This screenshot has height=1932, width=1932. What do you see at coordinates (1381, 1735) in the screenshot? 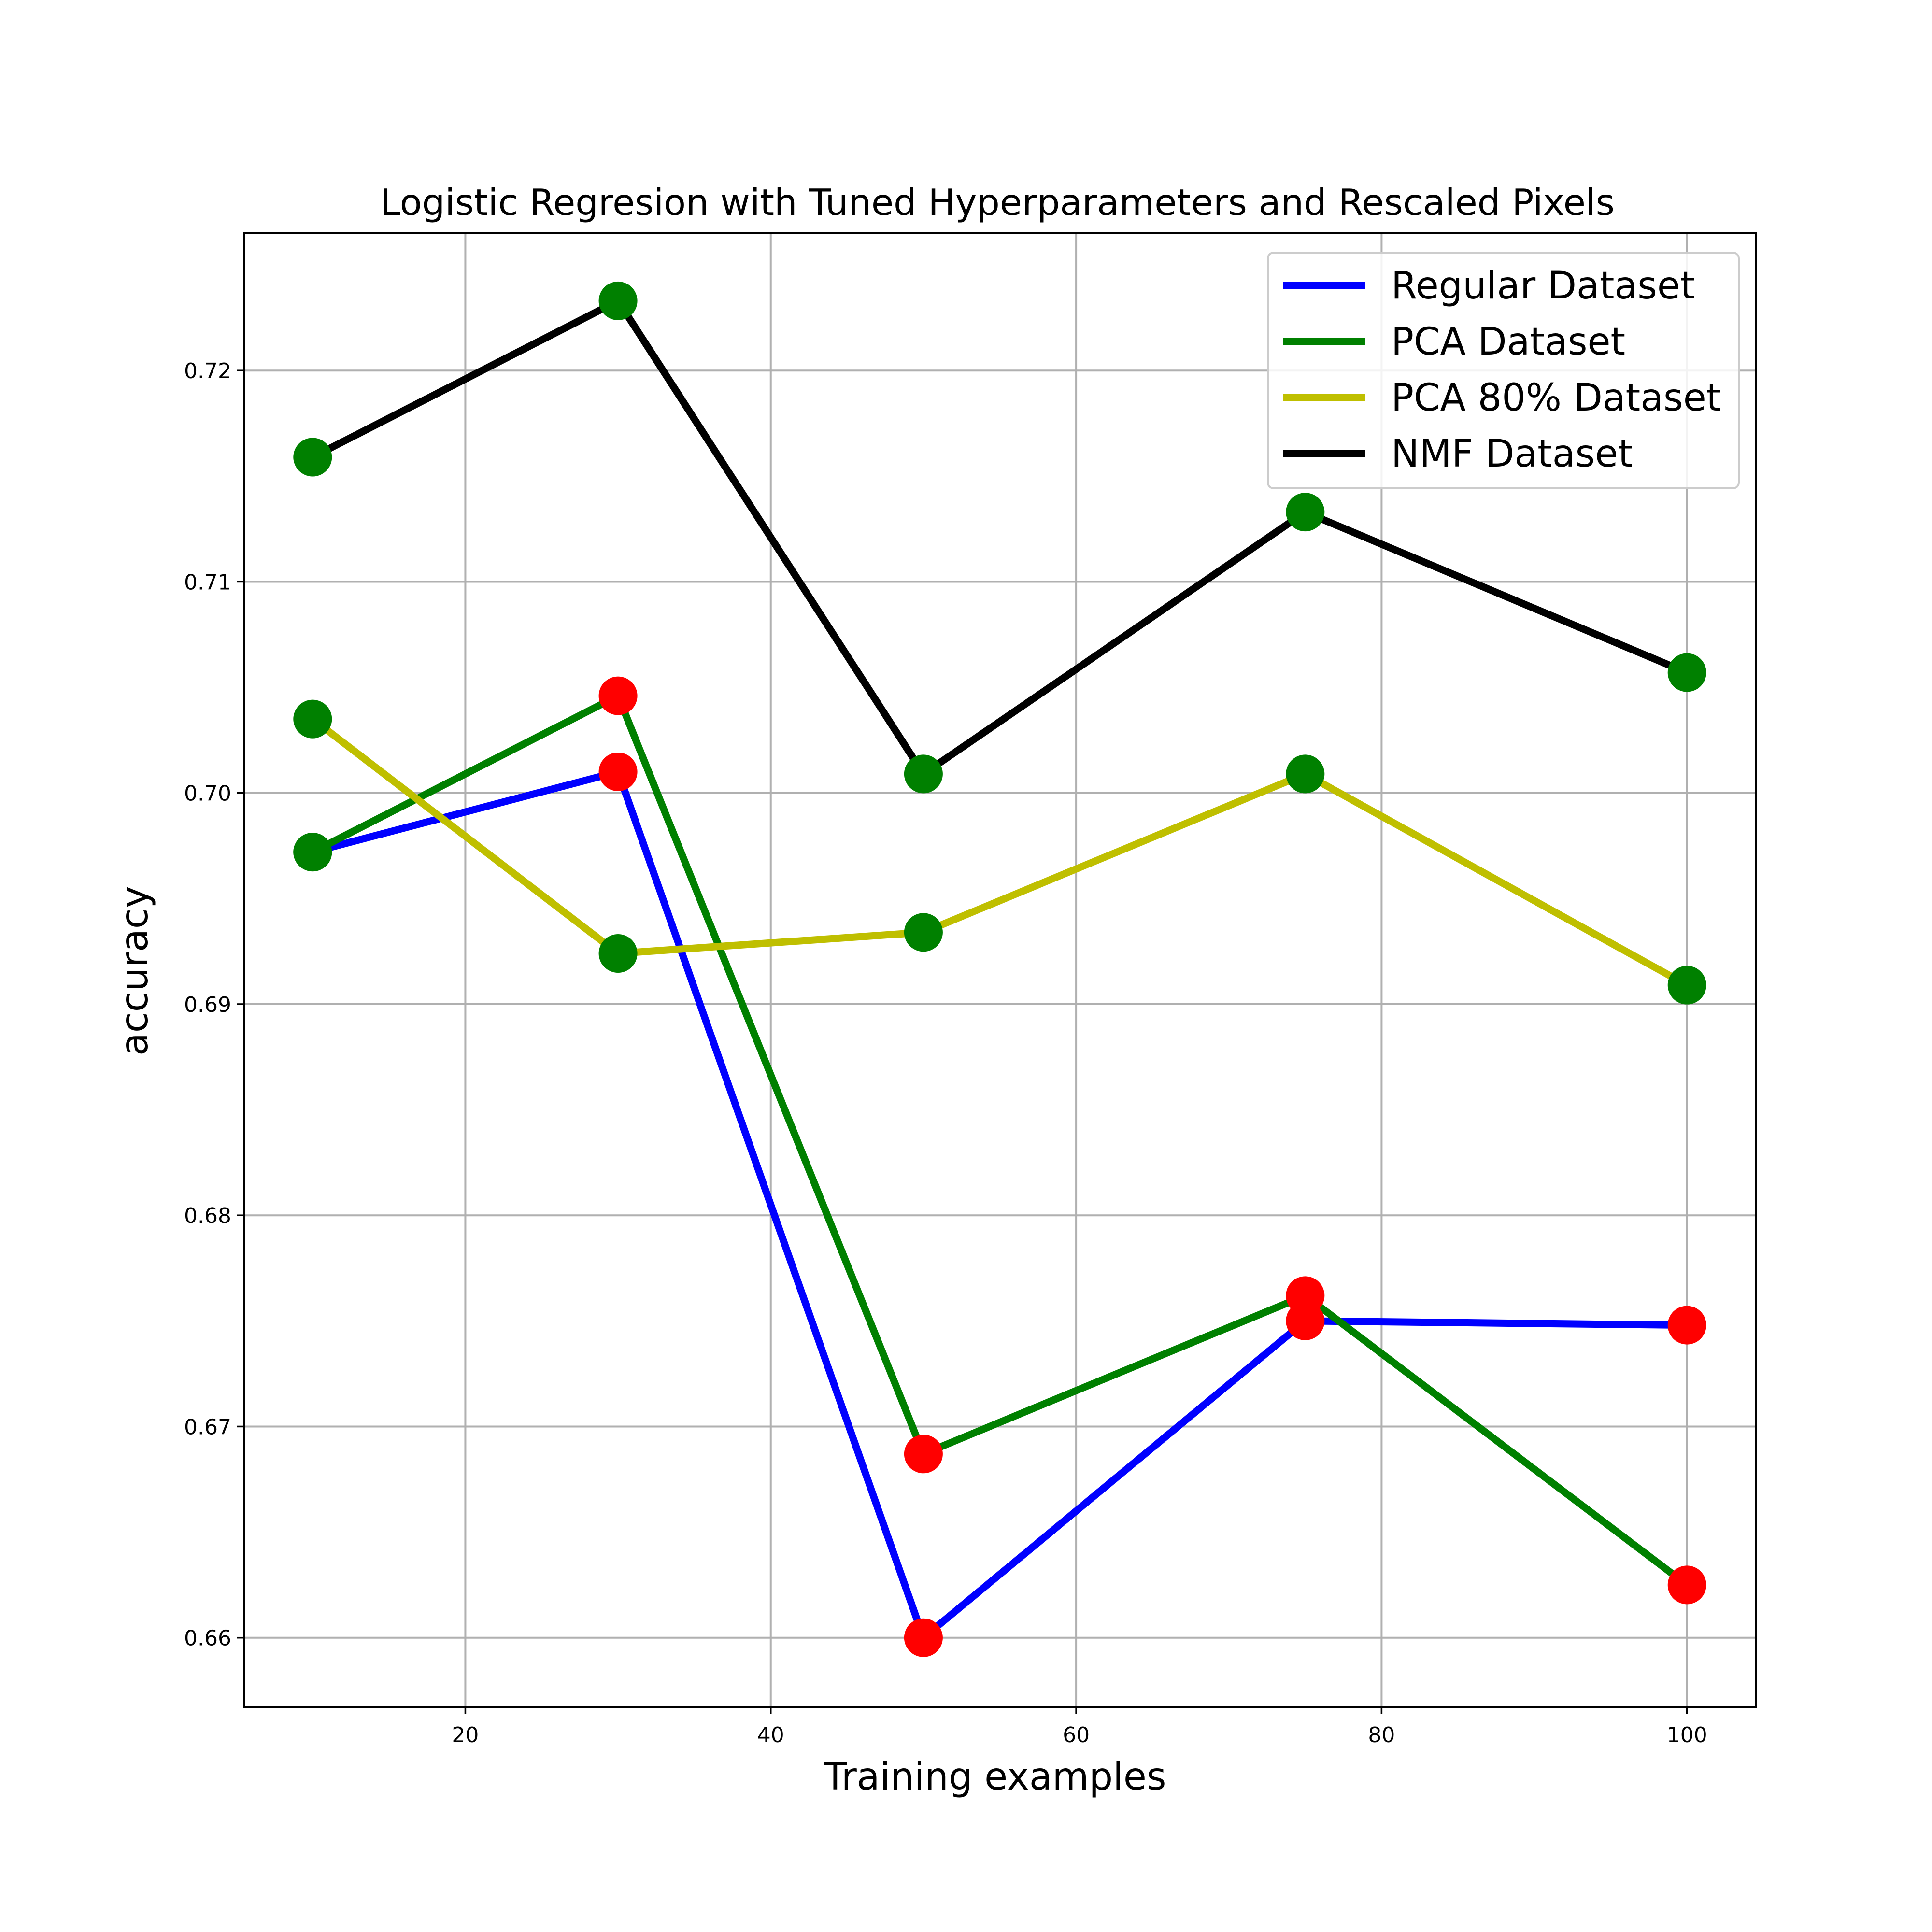
I see `x-tick-label: 80` at bounding box center [1381, 1735].